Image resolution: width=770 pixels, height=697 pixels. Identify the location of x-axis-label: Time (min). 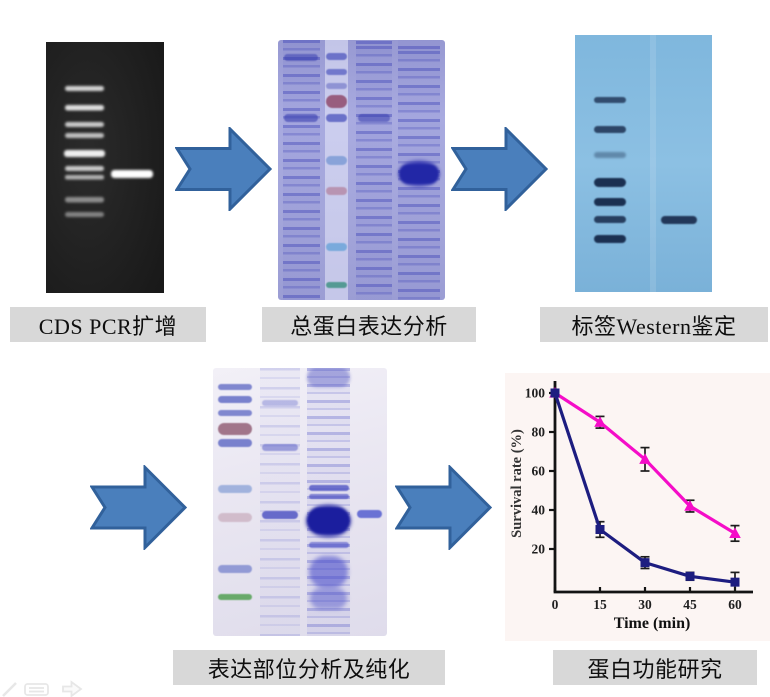
(652, 623).